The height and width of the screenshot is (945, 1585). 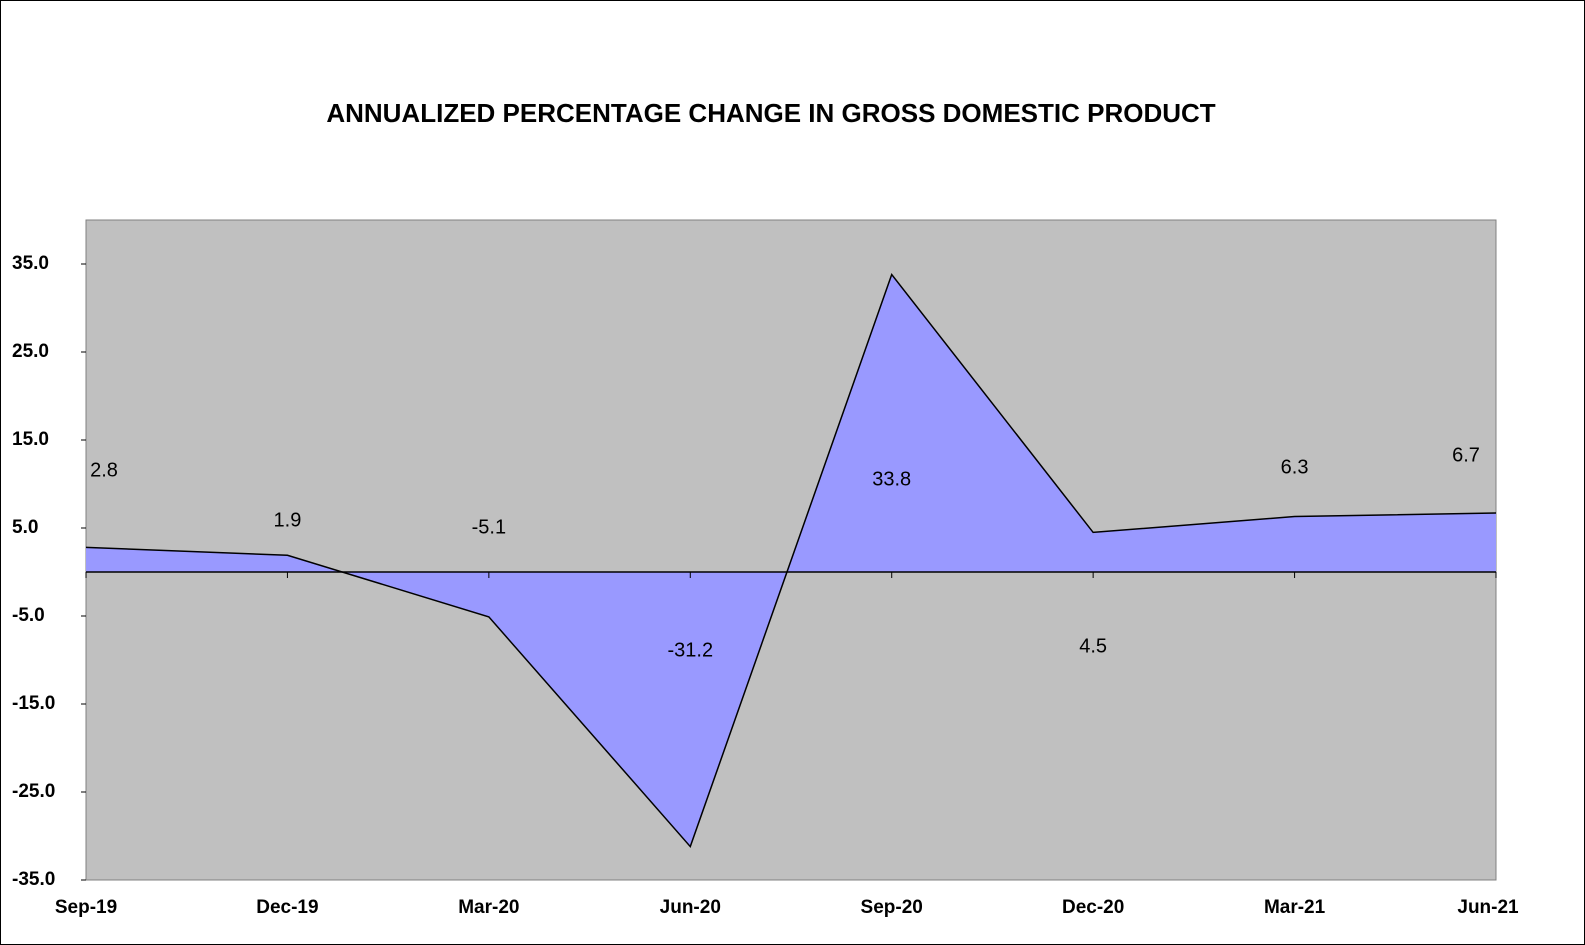 What do you see at coordinates (1295, 907) in the screenshot?
I see `x-tick-label: Mar-21` at bounding box center [1295, 907].